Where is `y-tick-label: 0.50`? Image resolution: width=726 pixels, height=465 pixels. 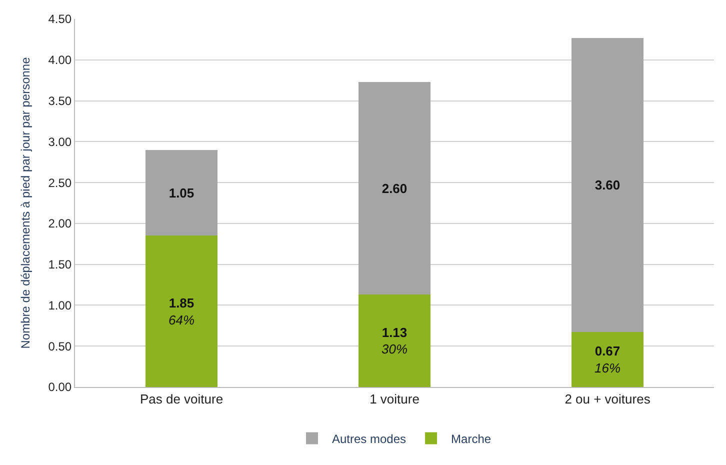 y-tick-label: 0.50 is located at coordinates (60, 346).